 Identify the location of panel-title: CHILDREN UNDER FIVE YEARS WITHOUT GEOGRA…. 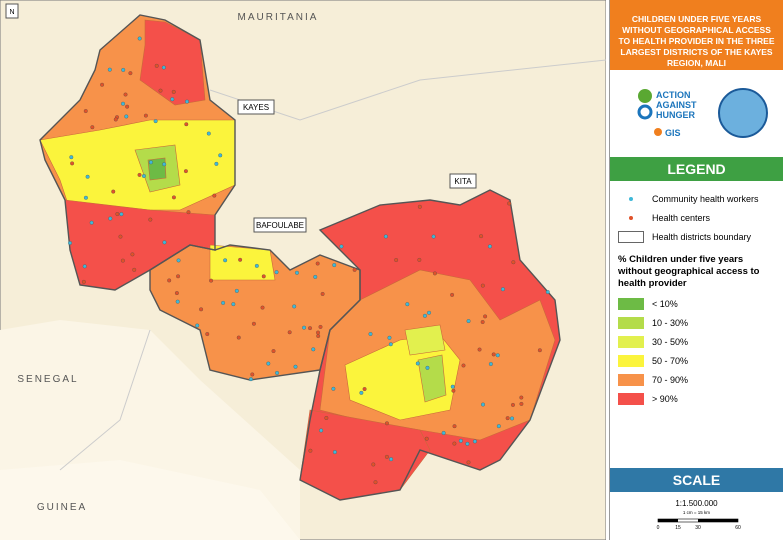
(696, 35).